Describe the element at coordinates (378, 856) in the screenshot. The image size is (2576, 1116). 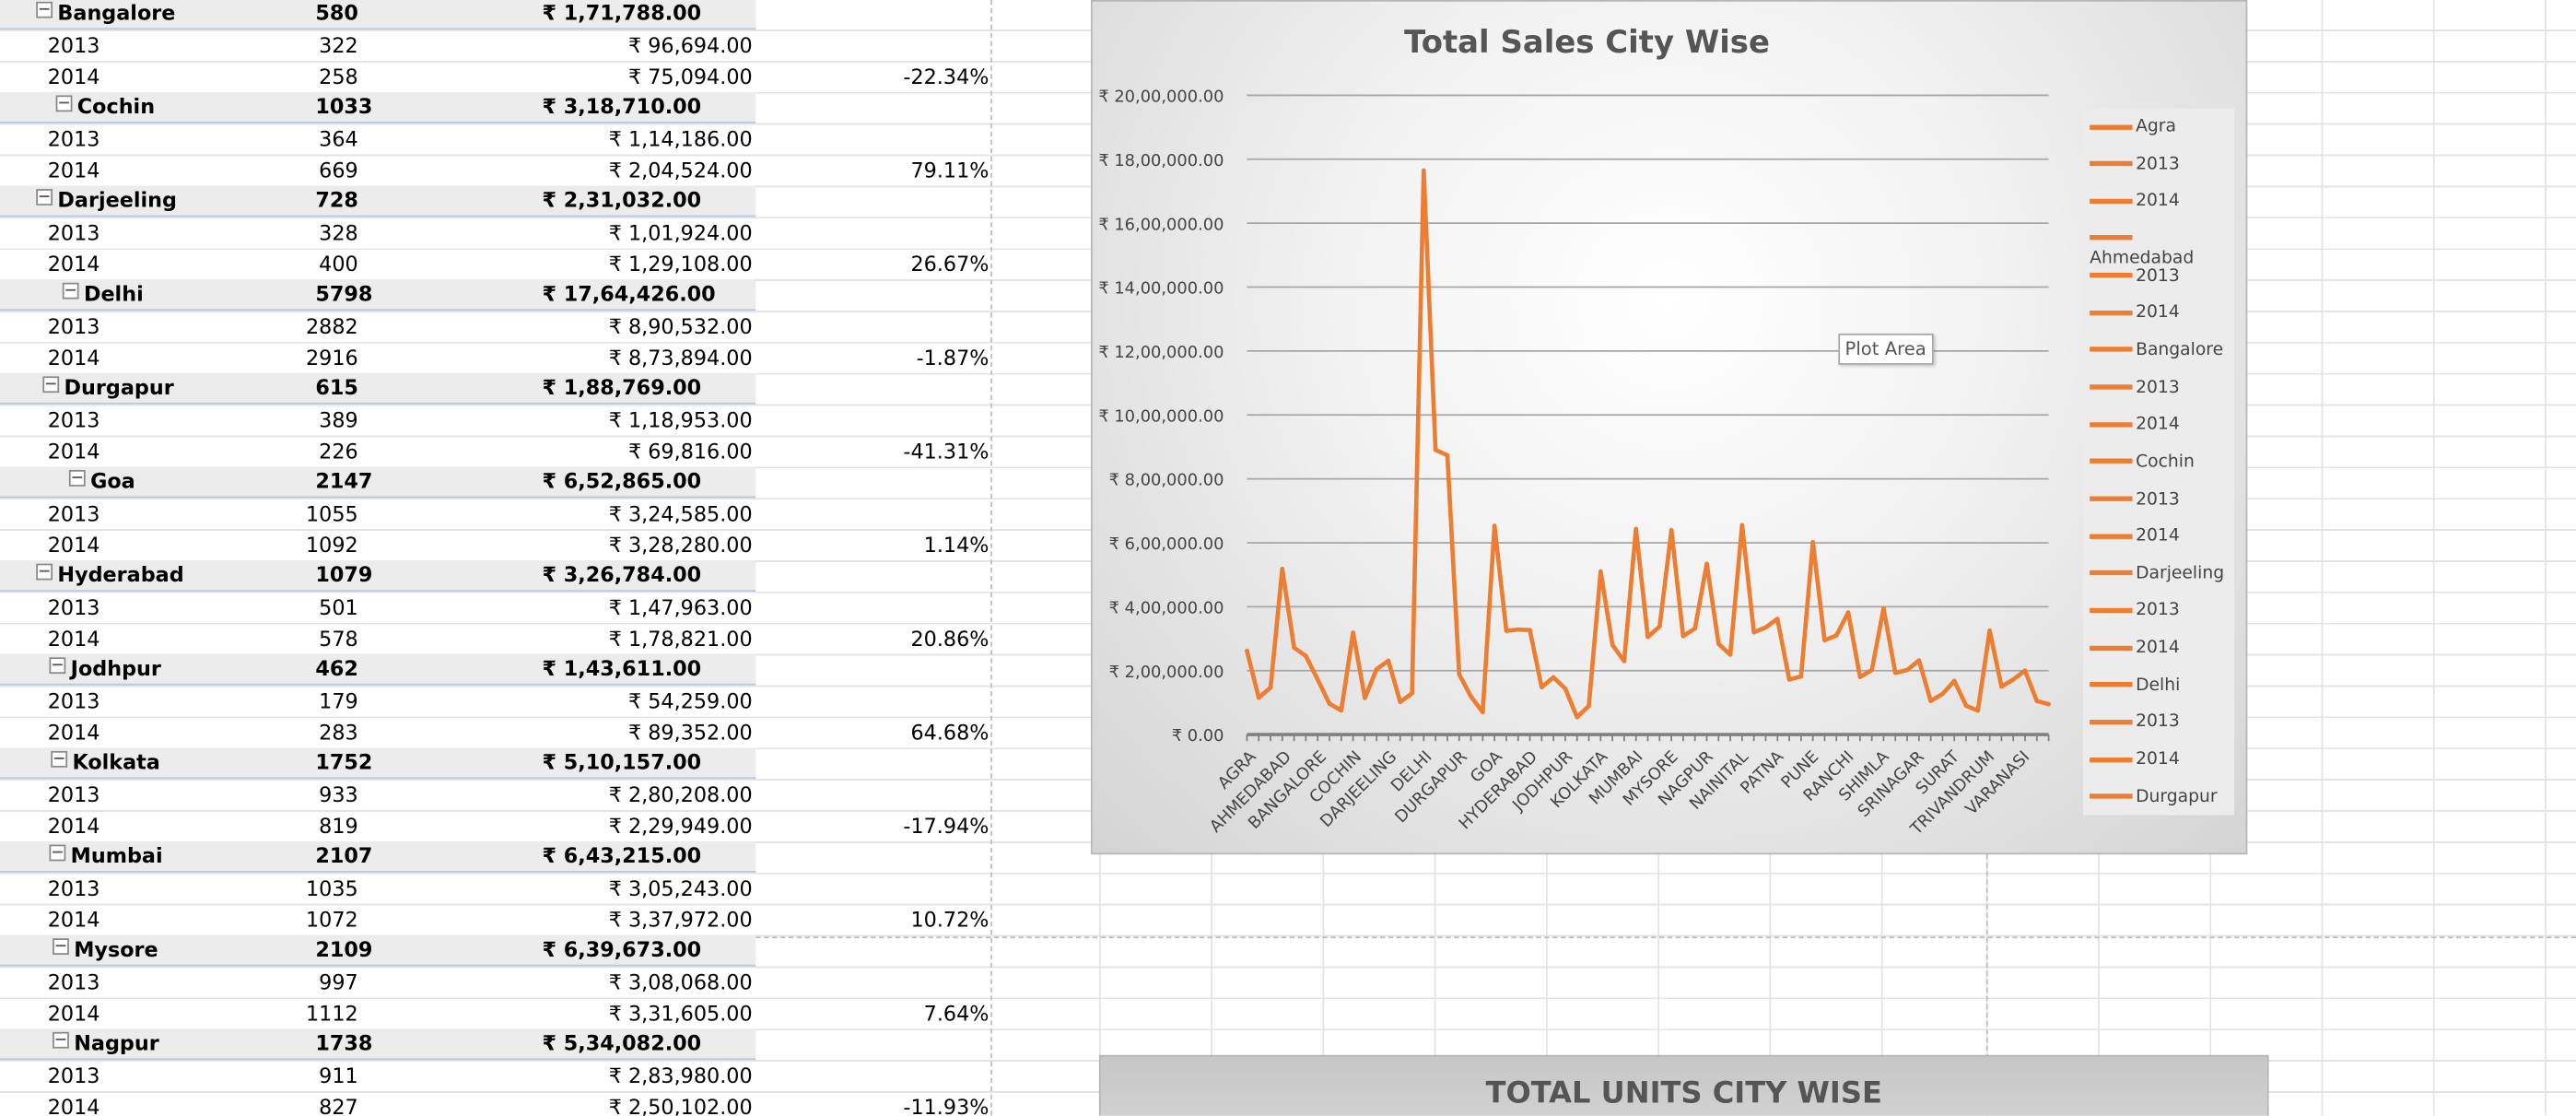
I see `pivot-city-row: Mumbai 2107 ₹ 6,43,215.00` at that location.